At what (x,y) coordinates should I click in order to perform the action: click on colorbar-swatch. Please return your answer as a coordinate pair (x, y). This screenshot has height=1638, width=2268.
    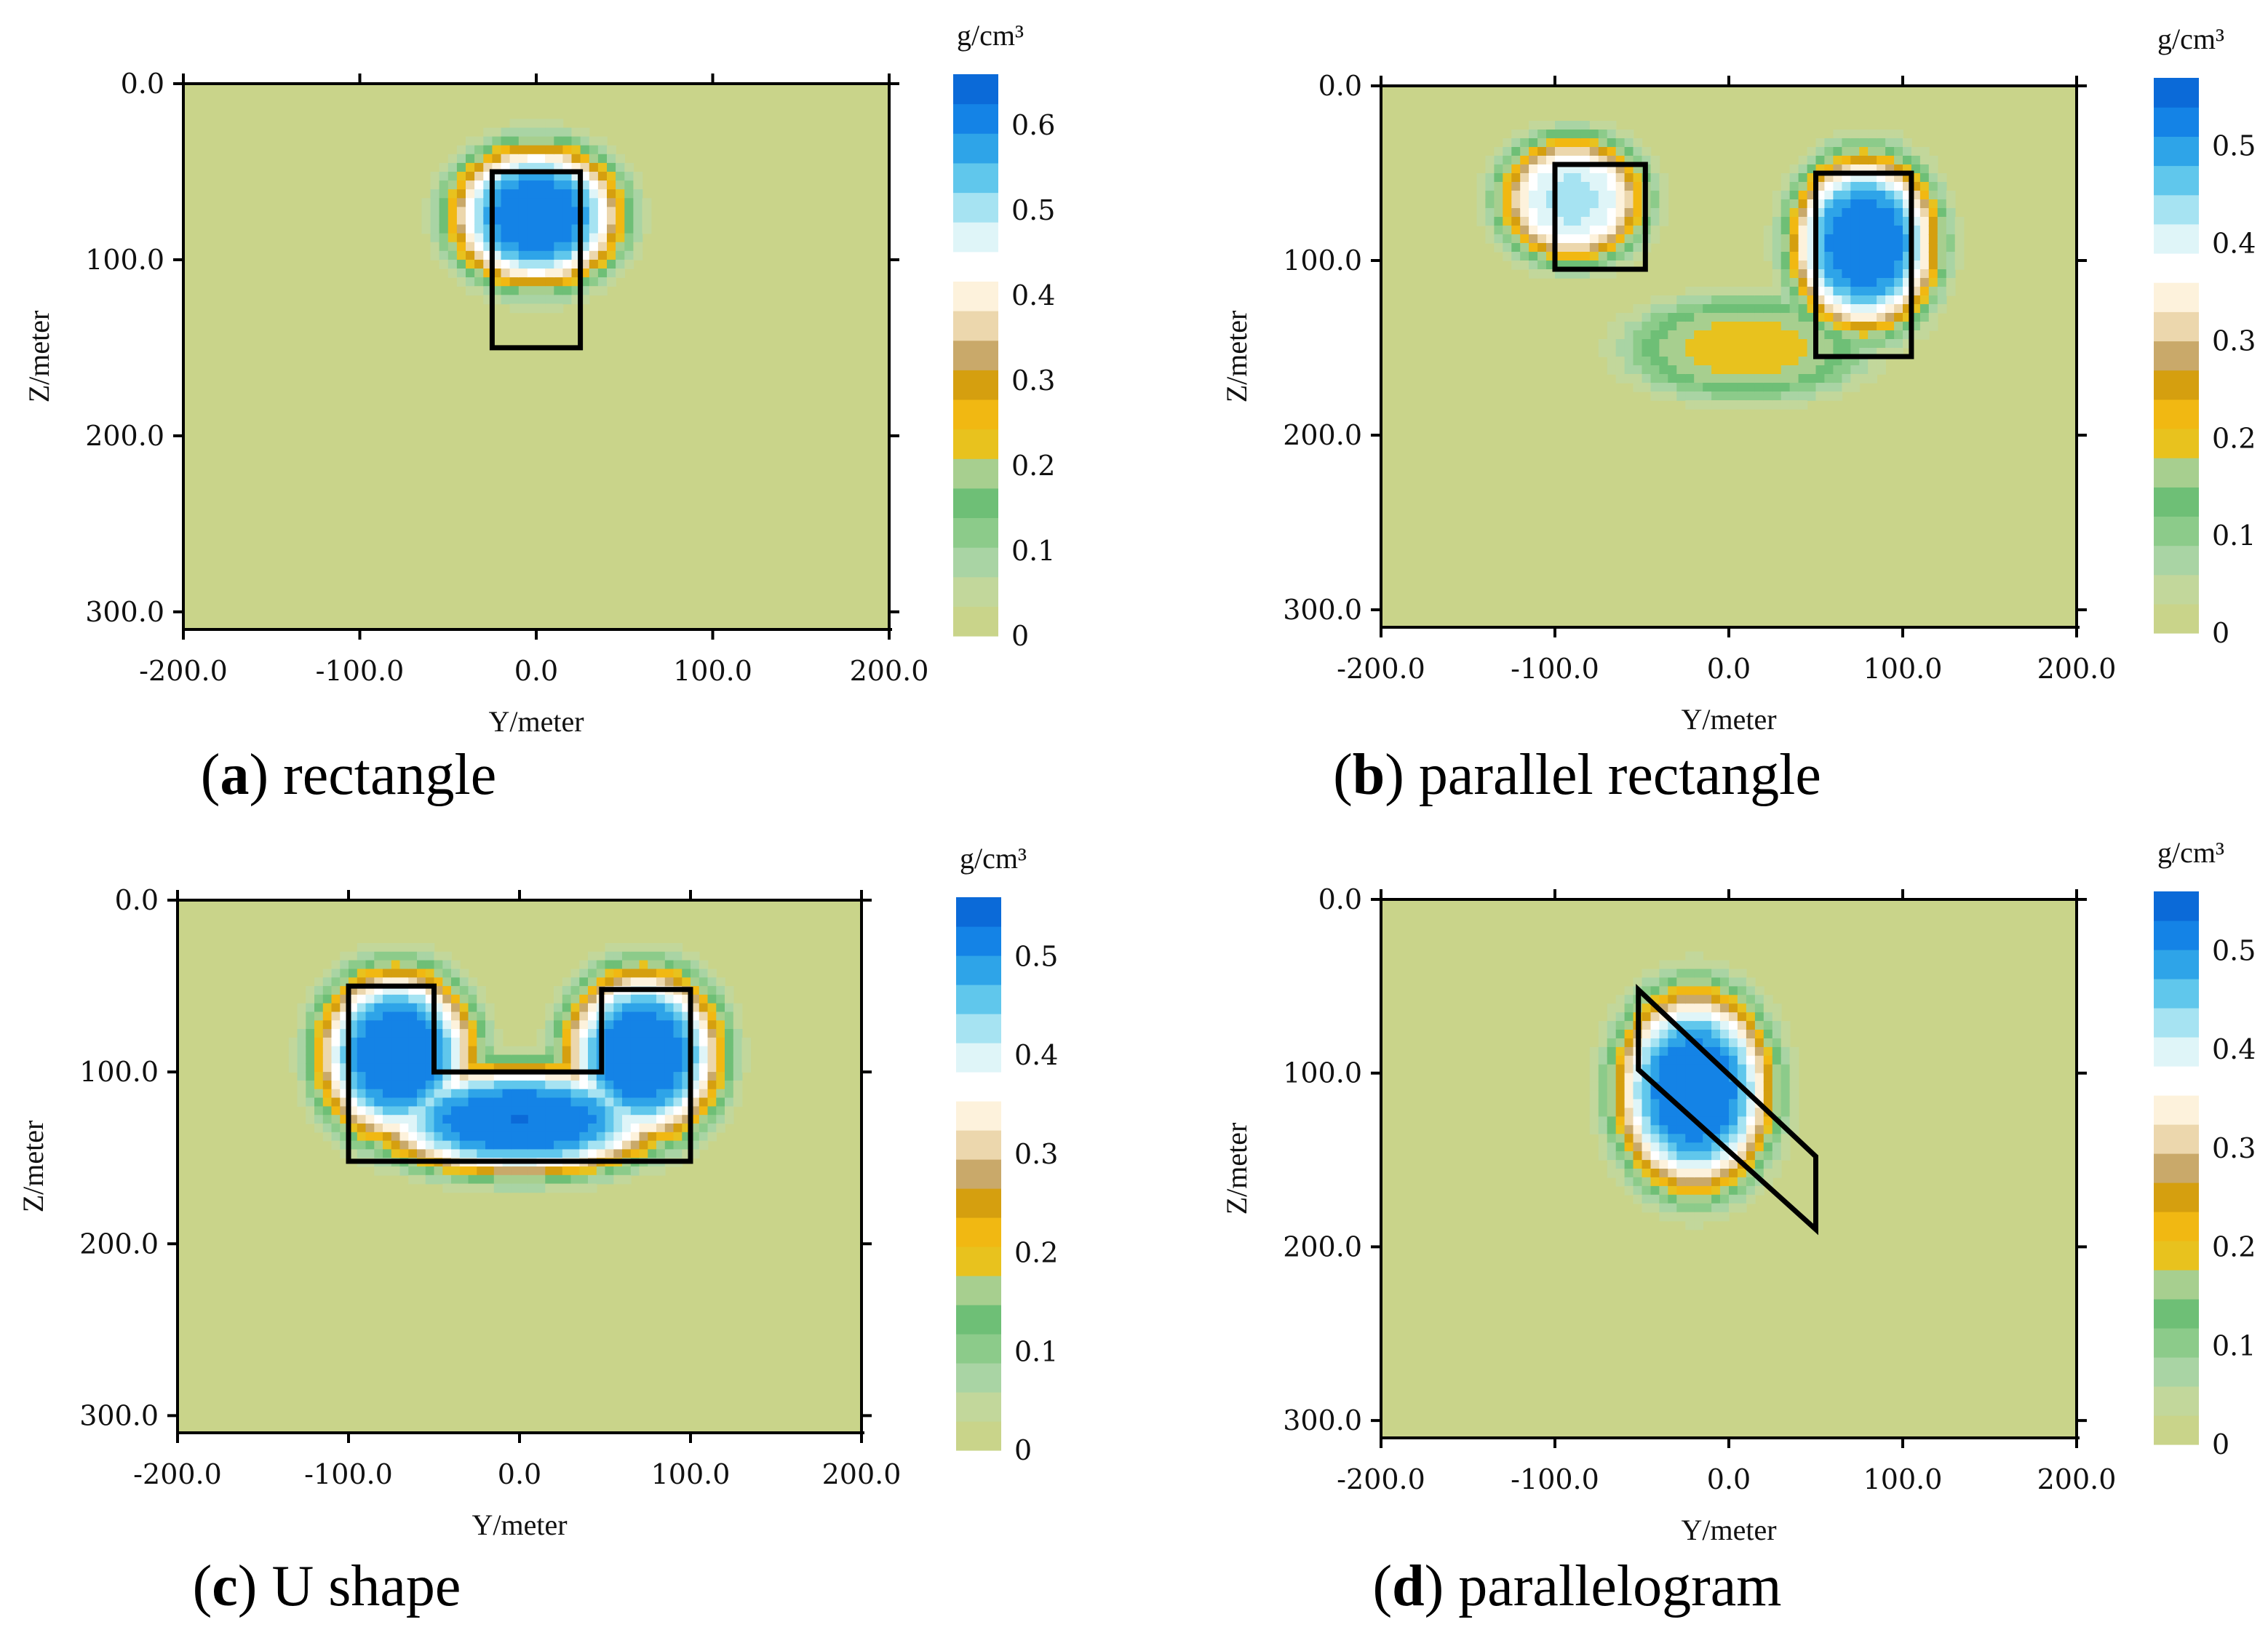
    Looking at the image, I should click on (2176, 935).